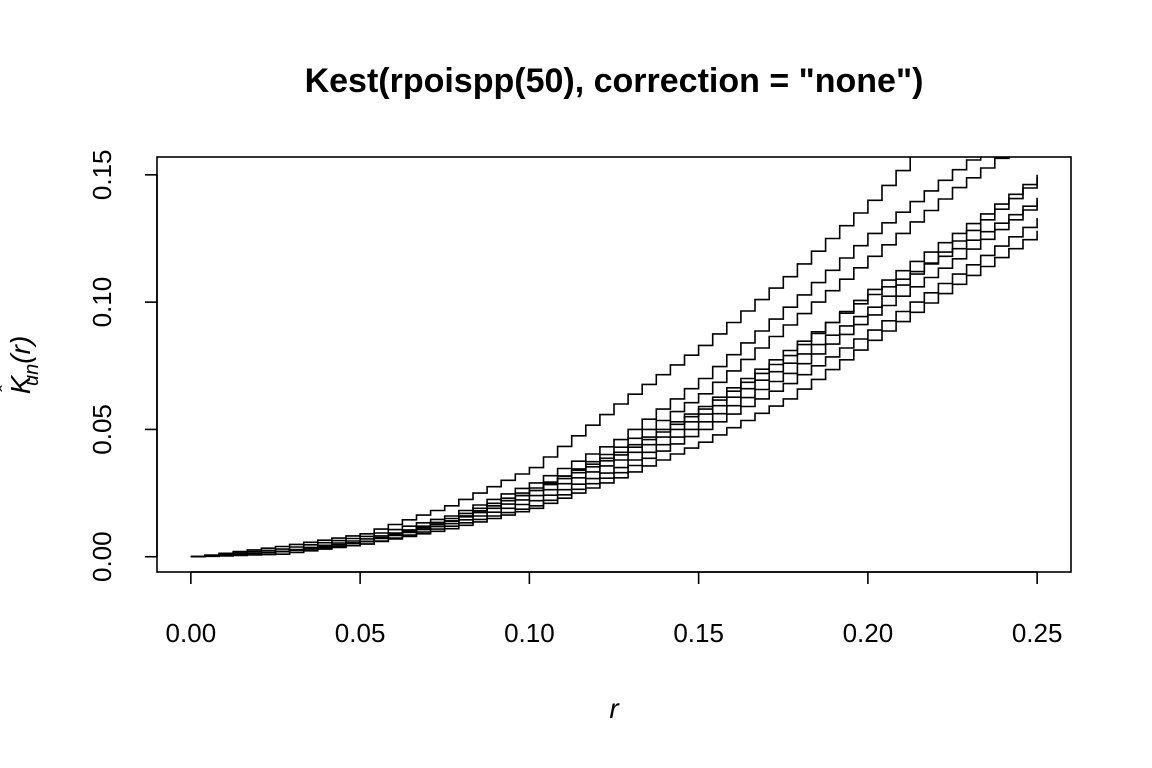  What do you see at coordinates (20, 350) in the screenshot?
I see `y-axis-label-arg: (r)` at bounding box center [20, 350].